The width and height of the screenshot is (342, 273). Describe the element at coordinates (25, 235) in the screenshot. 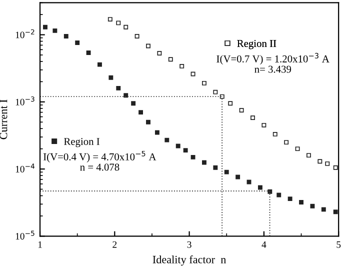

I see `y-tick-label: 10$^{−5}$` at that location.